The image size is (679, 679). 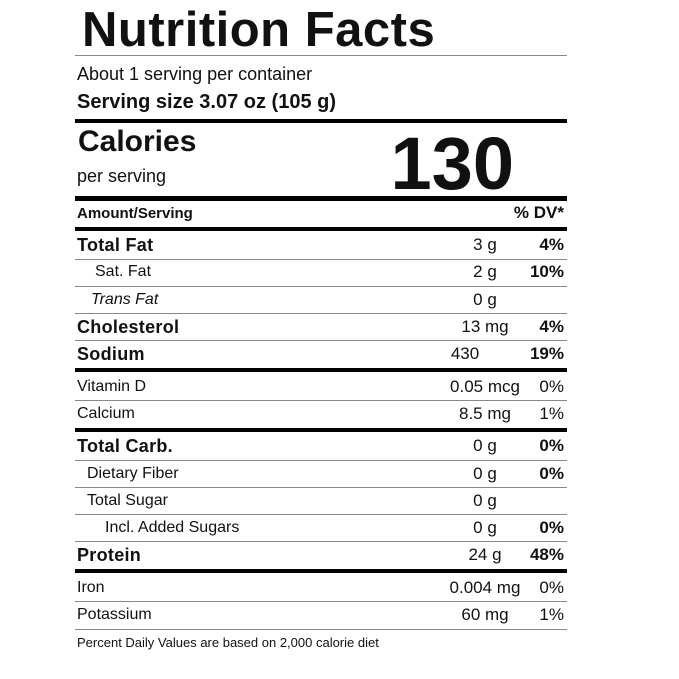 I want to click on nutrient: Protein, so click(x=109, y=555).